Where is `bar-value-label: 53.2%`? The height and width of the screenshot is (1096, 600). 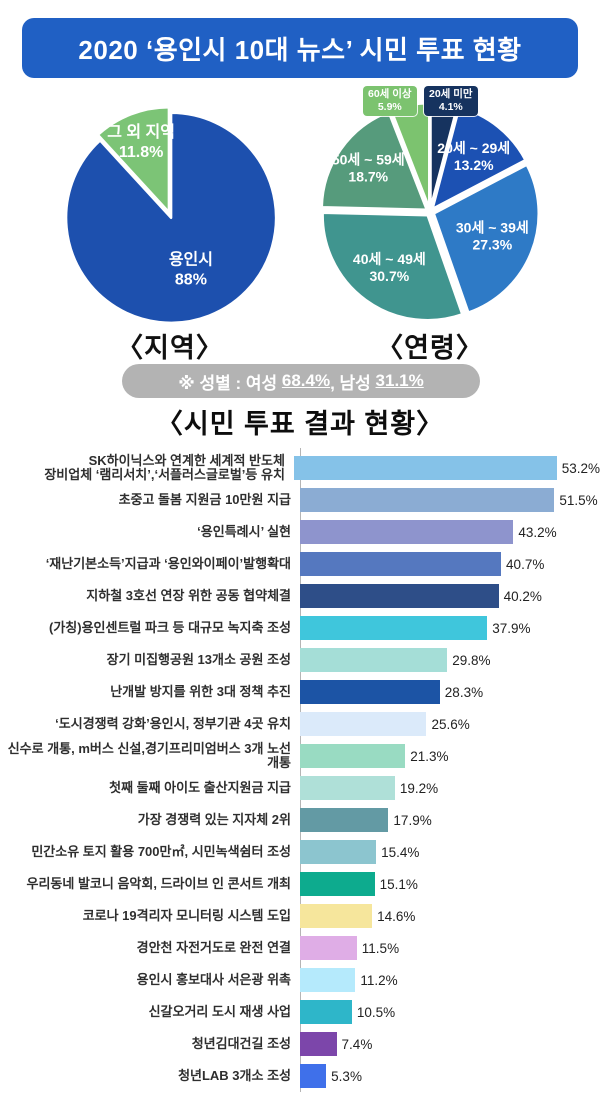
bar-value-label: 53.2% is located at coordinates (580, 468).